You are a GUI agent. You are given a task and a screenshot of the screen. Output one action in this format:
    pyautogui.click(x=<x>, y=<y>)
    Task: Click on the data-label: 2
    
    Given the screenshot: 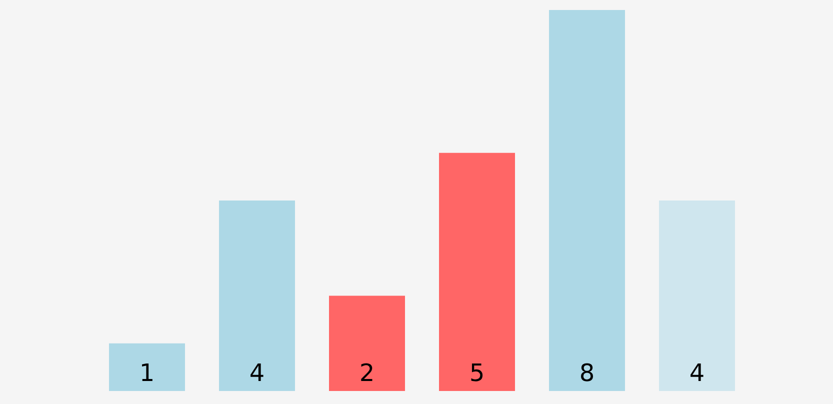 What is the action you would take?
    pyautogui.click(x=367, y=373)
    